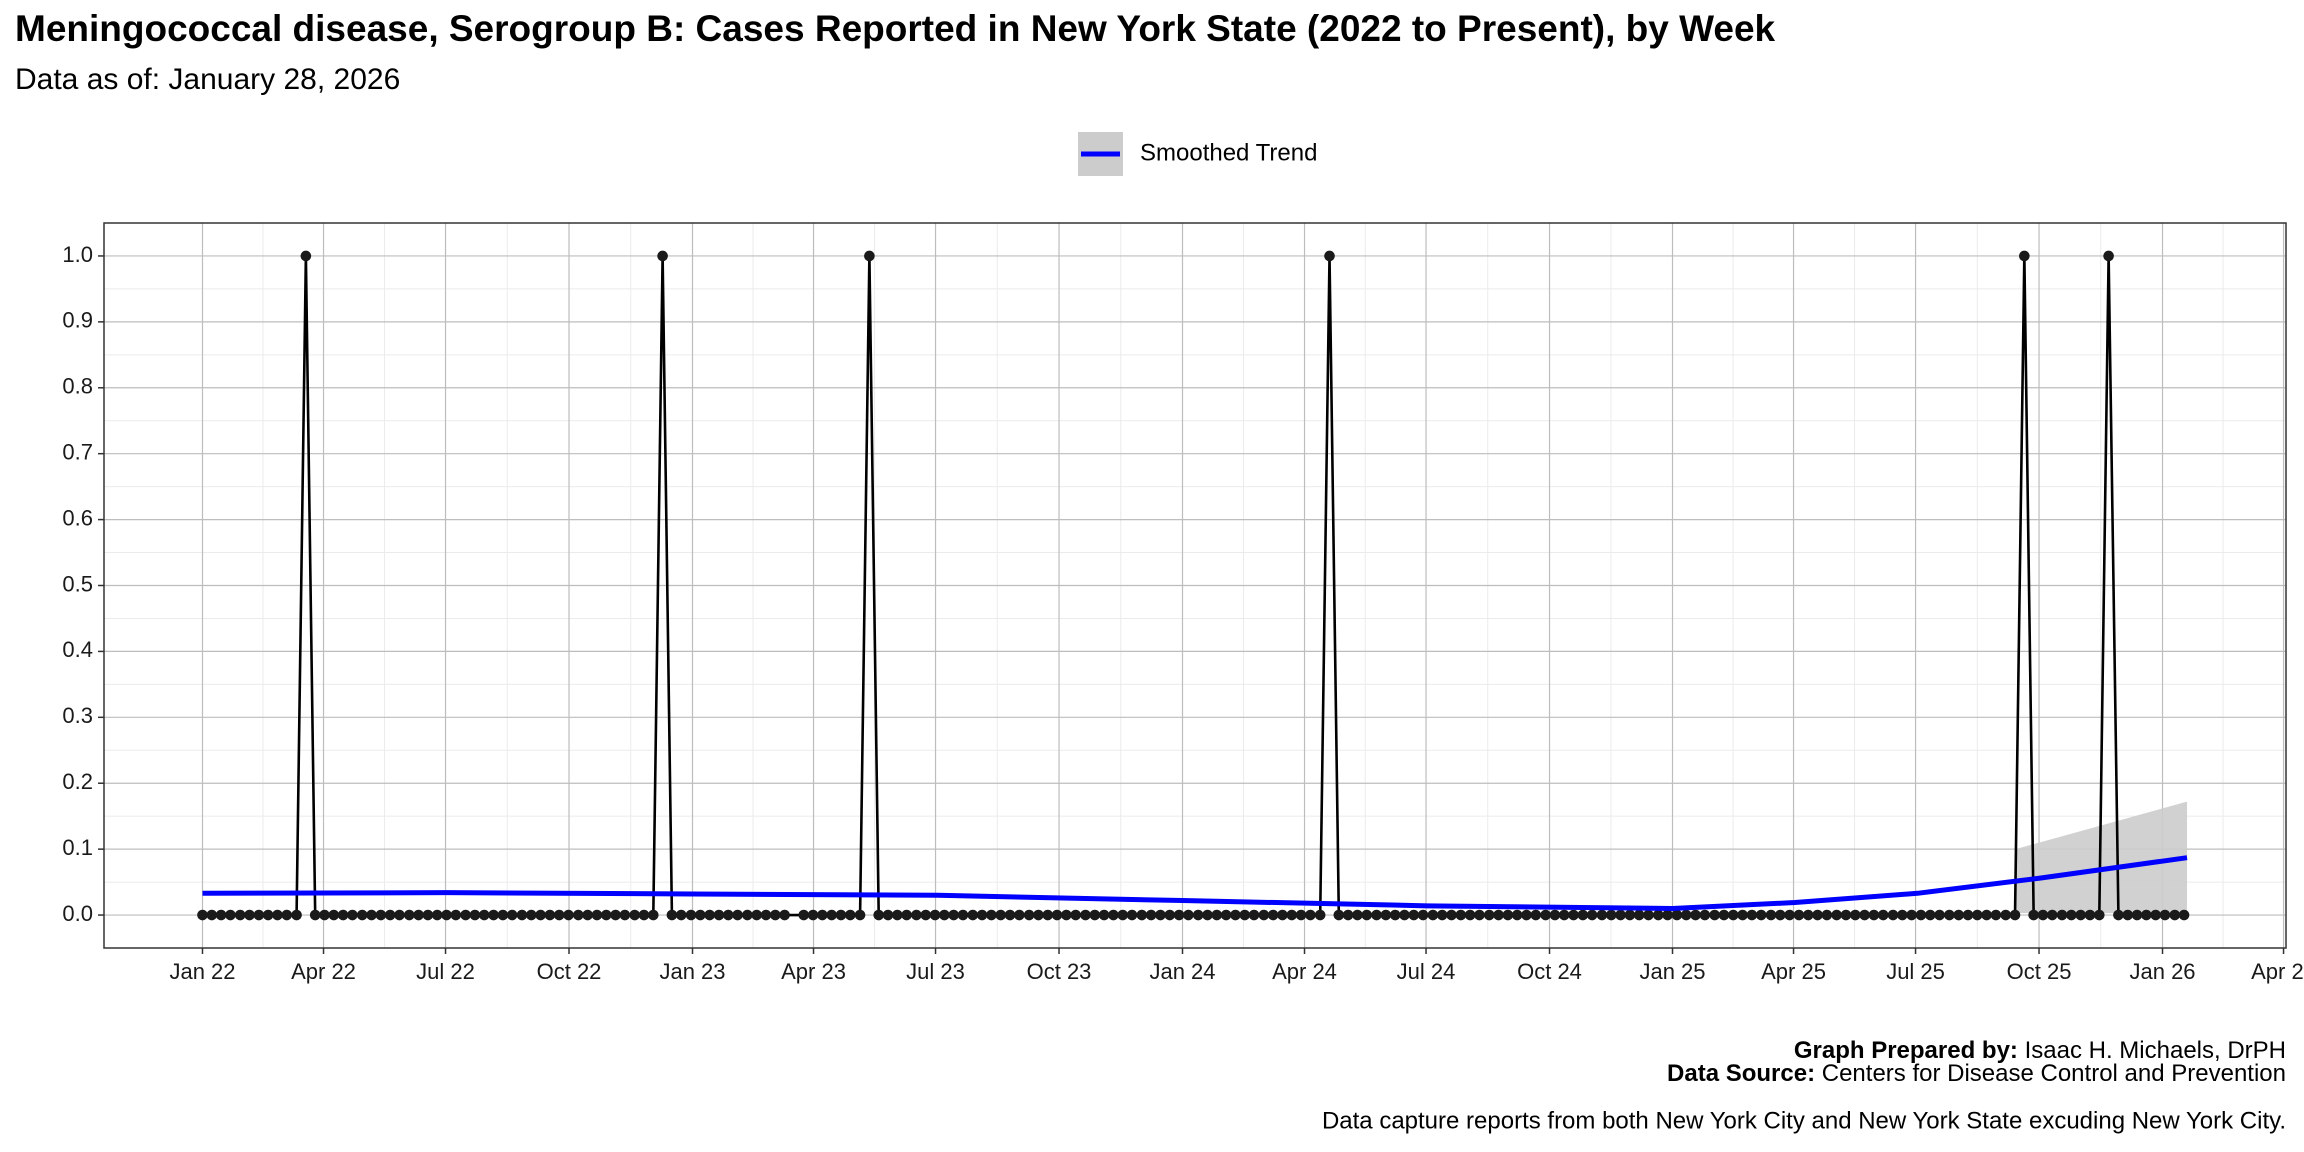 Image resolution: width=2304 pixels, height=1152 pixels. Describe the element at coordinates (2277, 971) in the screenshot. I see `x-tick-label: Apr 26` at that location.